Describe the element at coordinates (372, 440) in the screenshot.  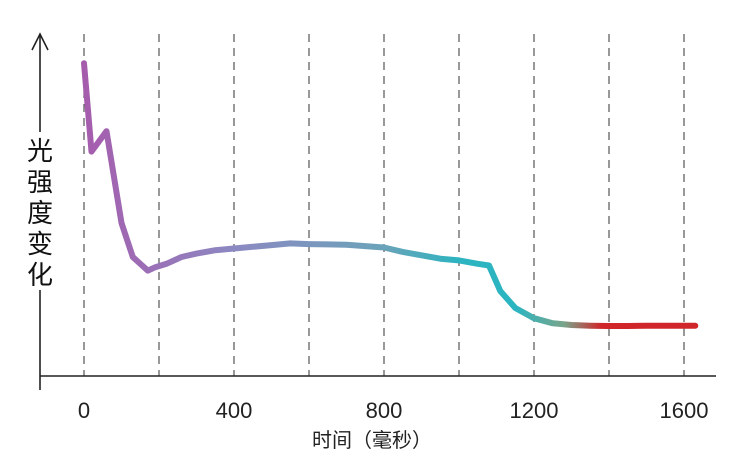
I see `x-axis-label: 时间（毫秒）` at that location.